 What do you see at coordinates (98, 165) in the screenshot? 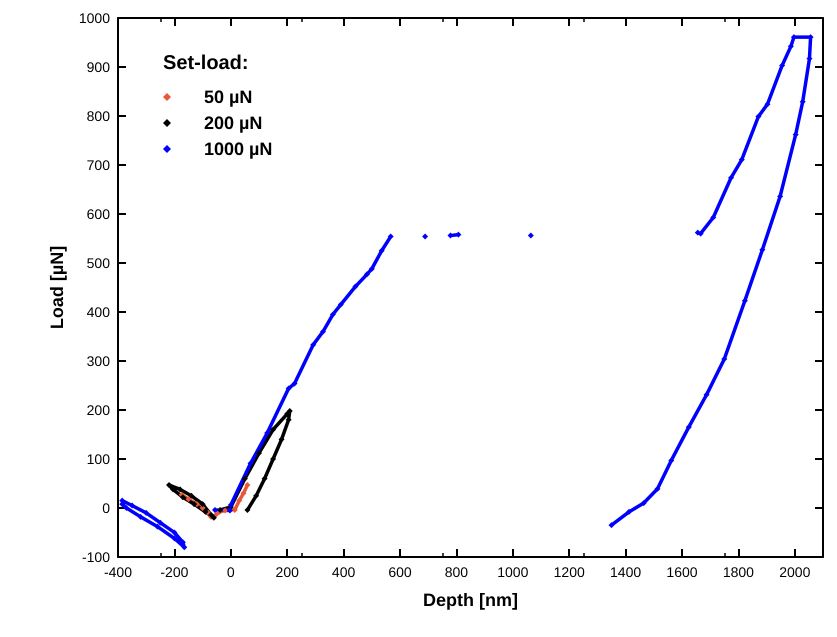
I see `y-tick-label: 700` at bounding box center [98, 165].